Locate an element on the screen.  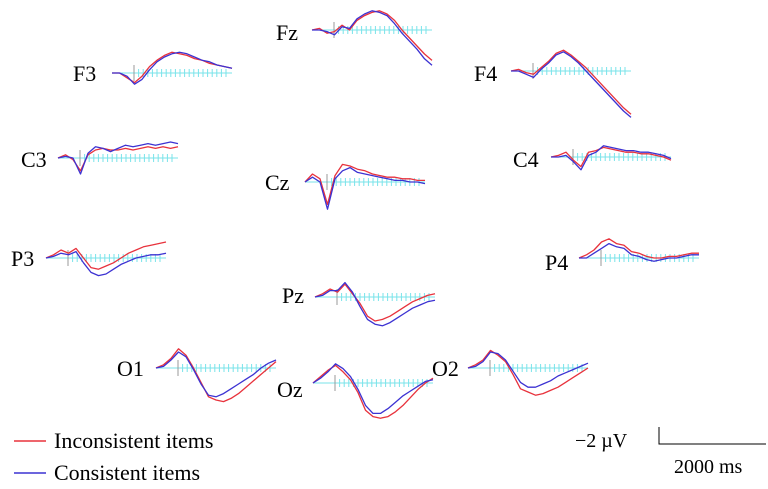
trace-consistent-p3 is located at coordinates (106, 263).